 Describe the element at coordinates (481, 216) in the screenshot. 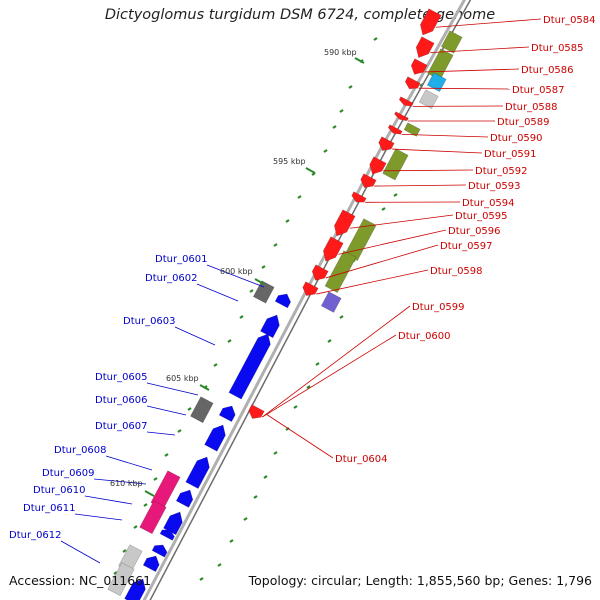

I see `gene-label-Dtur_0595: Dtur_0595` at that location.